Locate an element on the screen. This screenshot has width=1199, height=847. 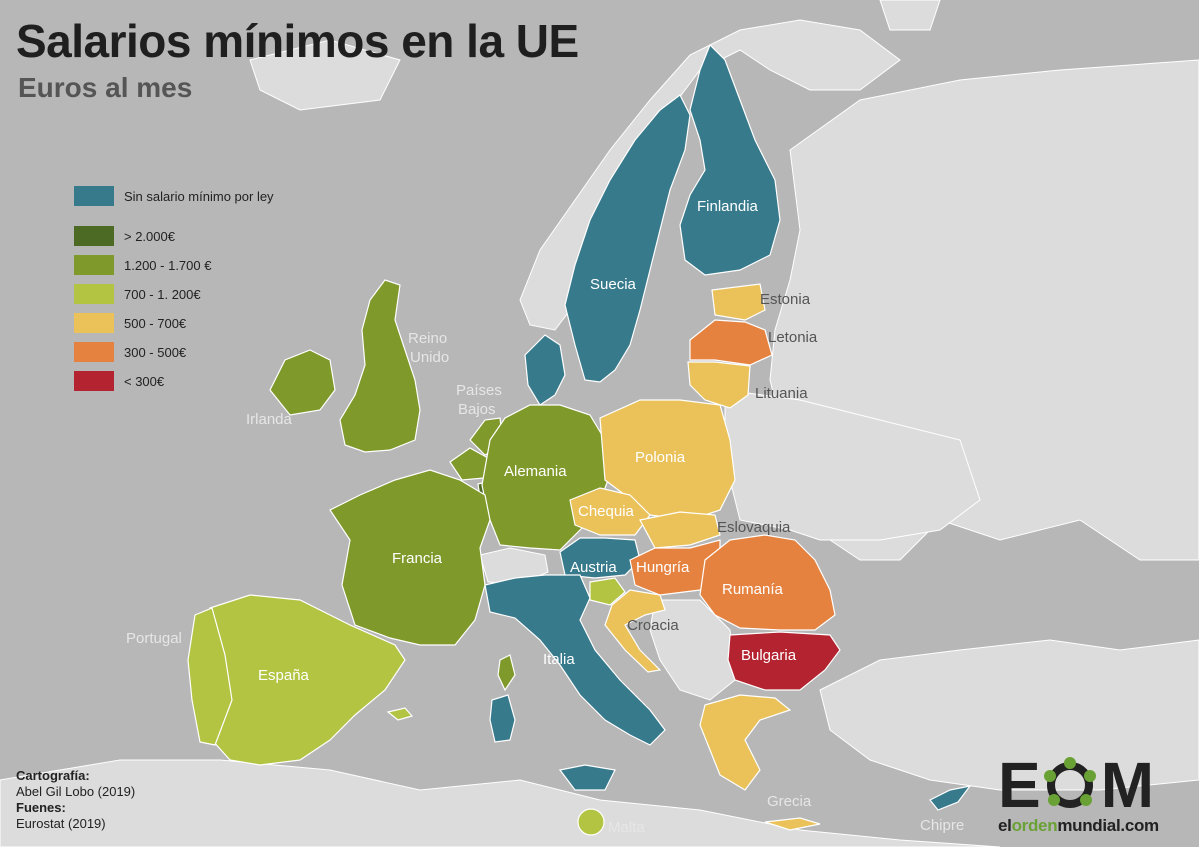
logo-letters: E M is located at coordinates (1093, 785).